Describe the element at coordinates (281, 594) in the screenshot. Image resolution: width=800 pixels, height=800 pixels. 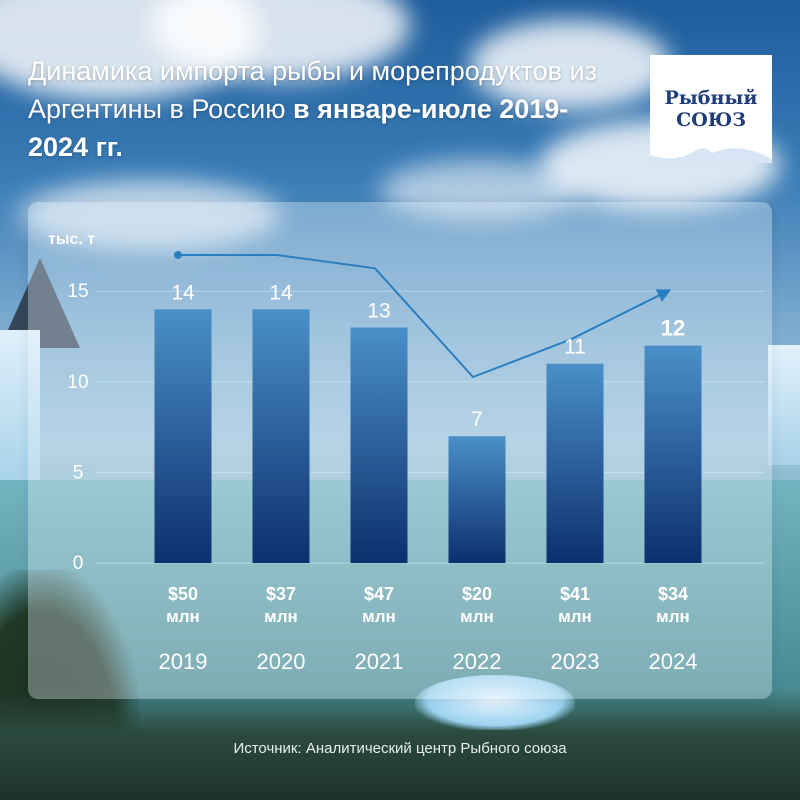
I see `value-usd-label: $37` at that location.